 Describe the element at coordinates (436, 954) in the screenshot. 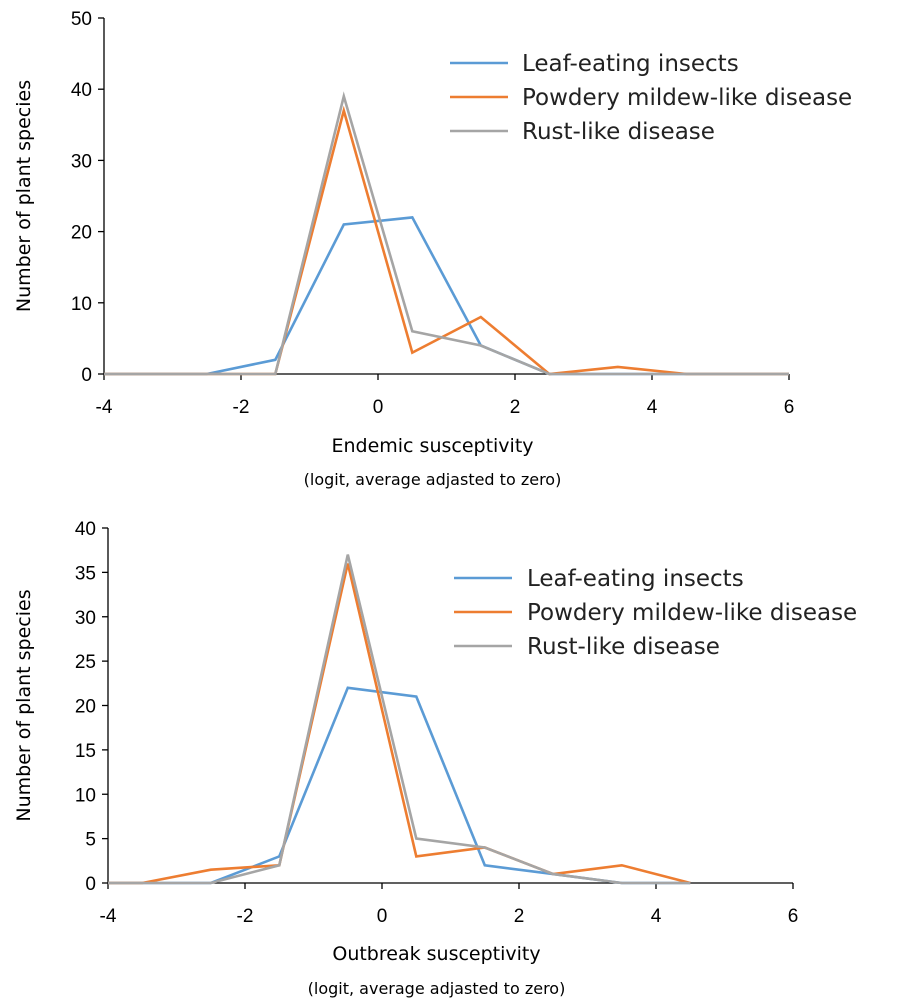

I see `x-axis-title: Outbreak susceptivity` at that location.